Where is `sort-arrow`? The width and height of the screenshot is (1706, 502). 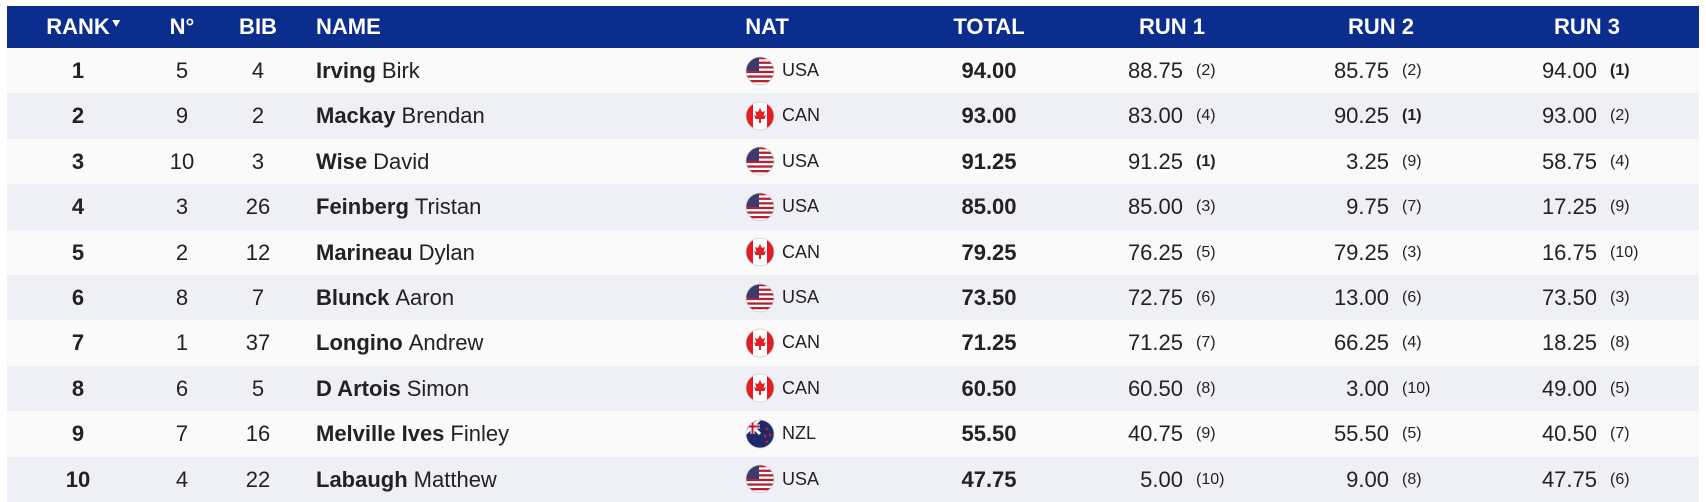
sort-arrow is located at coordinates (116, 23).